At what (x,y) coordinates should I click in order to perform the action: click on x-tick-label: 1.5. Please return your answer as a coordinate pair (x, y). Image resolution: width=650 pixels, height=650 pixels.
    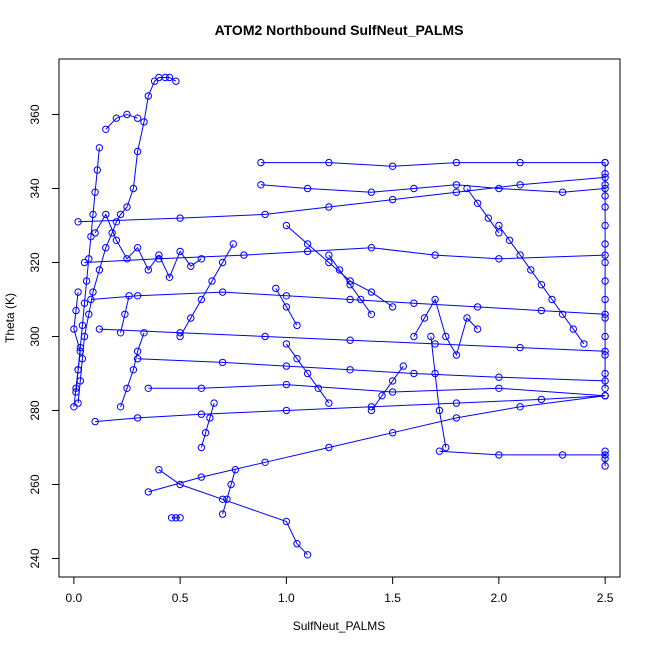
    Looking at the image, I should click on (392, 598).